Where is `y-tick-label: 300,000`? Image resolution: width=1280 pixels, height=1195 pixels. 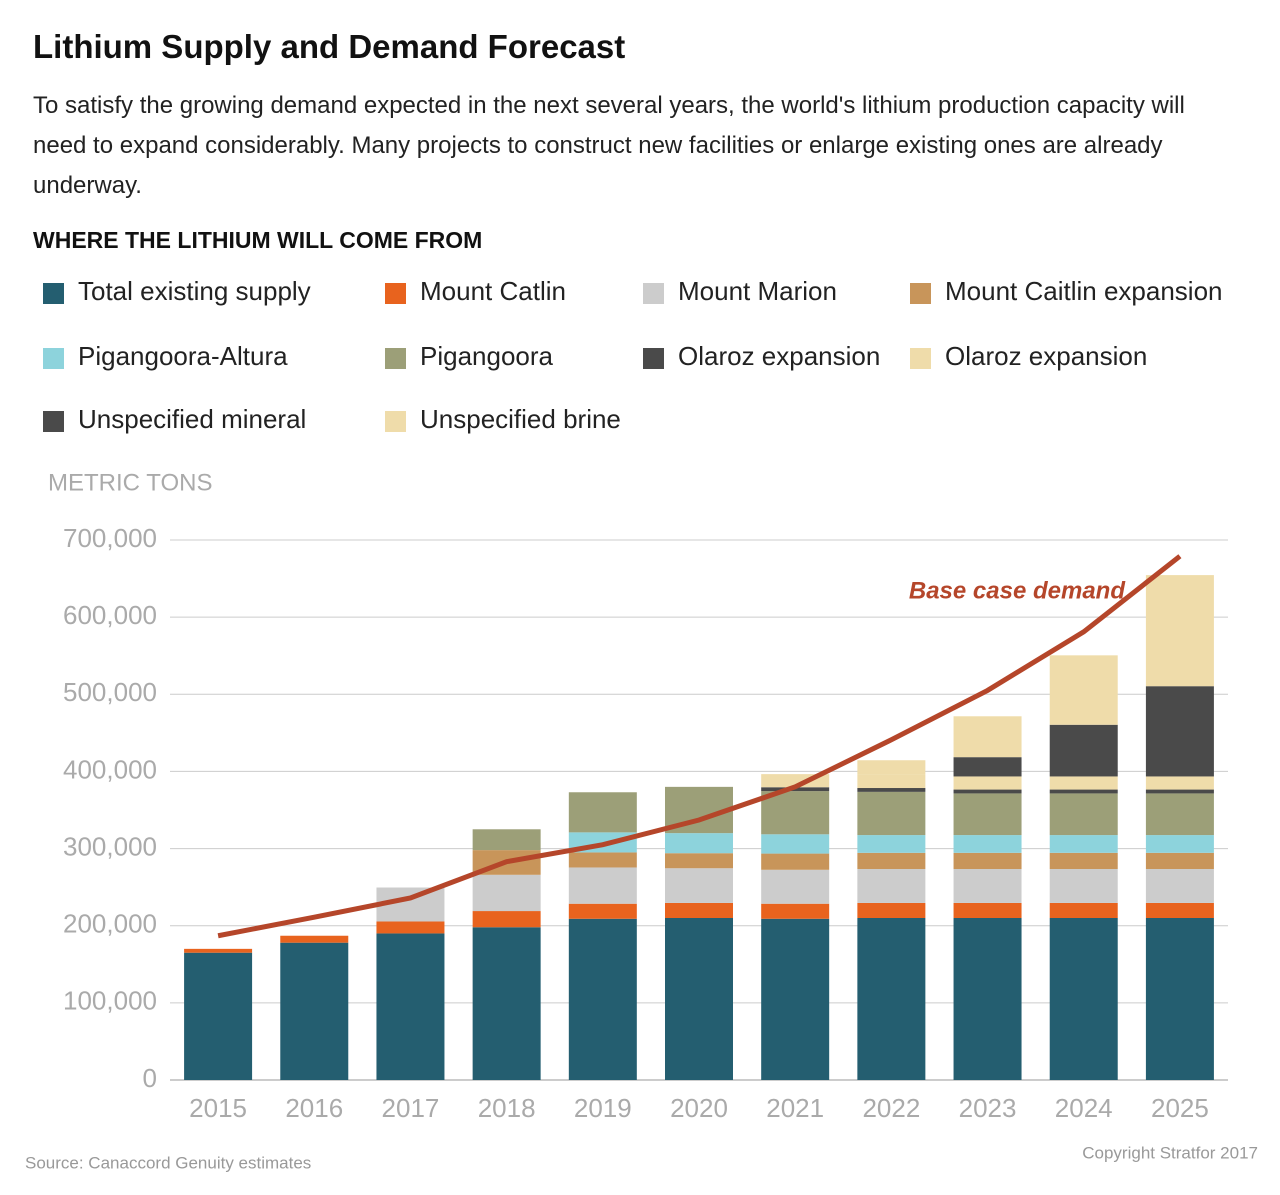
y-tick-label: 300,000 is located at coordinates (110, 846).